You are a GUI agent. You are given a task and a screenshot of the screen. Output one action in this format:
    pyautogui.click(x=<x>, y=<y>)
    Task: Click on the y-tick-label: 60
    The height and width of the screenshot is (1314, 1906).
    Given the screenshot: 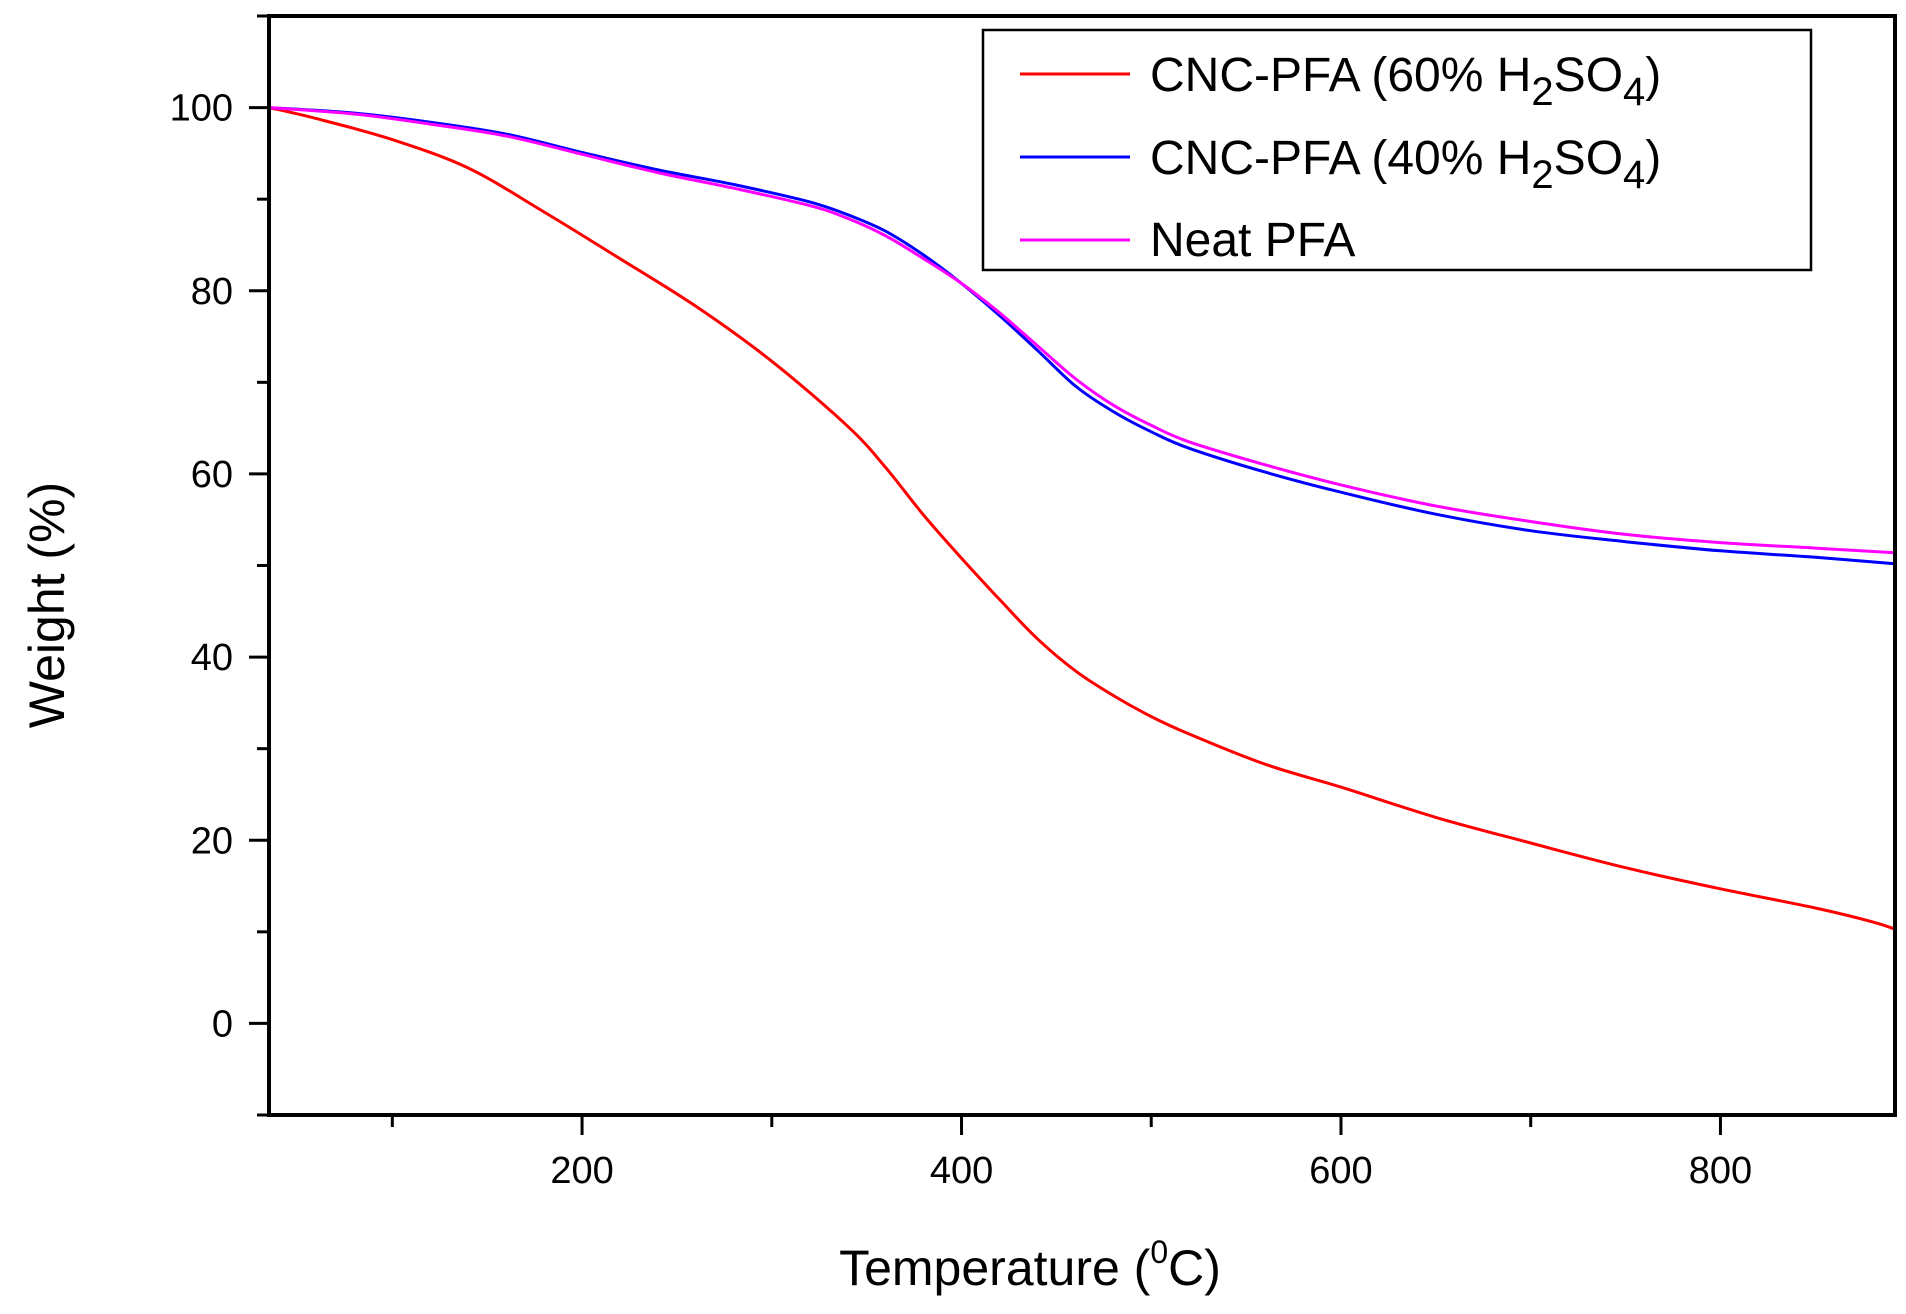 What is the action you would take?
    pyautogui.click(x=212, y=475)
    